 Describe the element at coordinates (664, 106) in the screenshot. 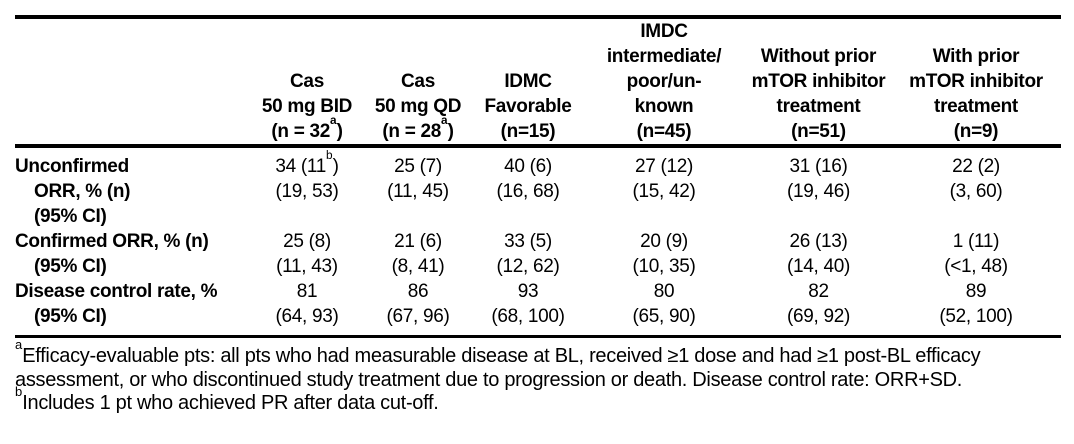

I see `col-title-line: known` at that location.